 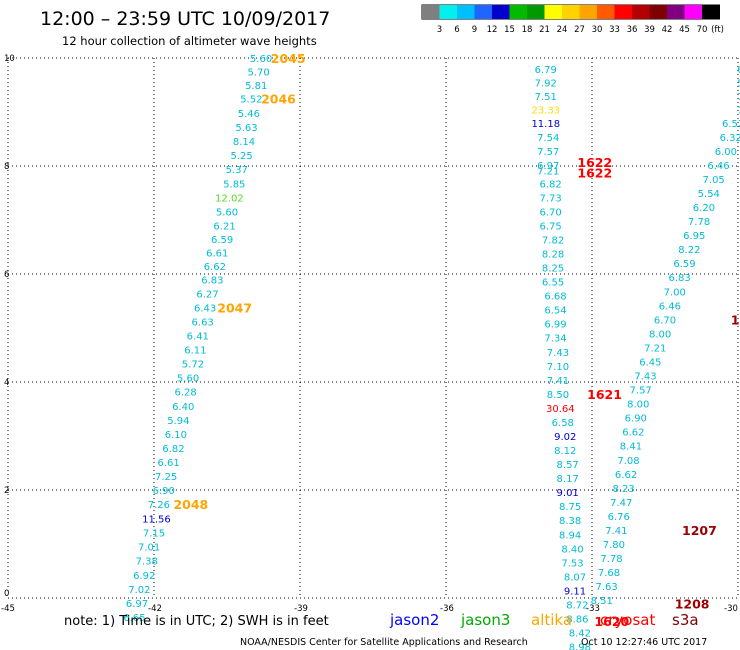 What do you see at coordinates (439, 30) in the screenshot?
I see `colorbar-label: 3` at bounding box center [439, 30].